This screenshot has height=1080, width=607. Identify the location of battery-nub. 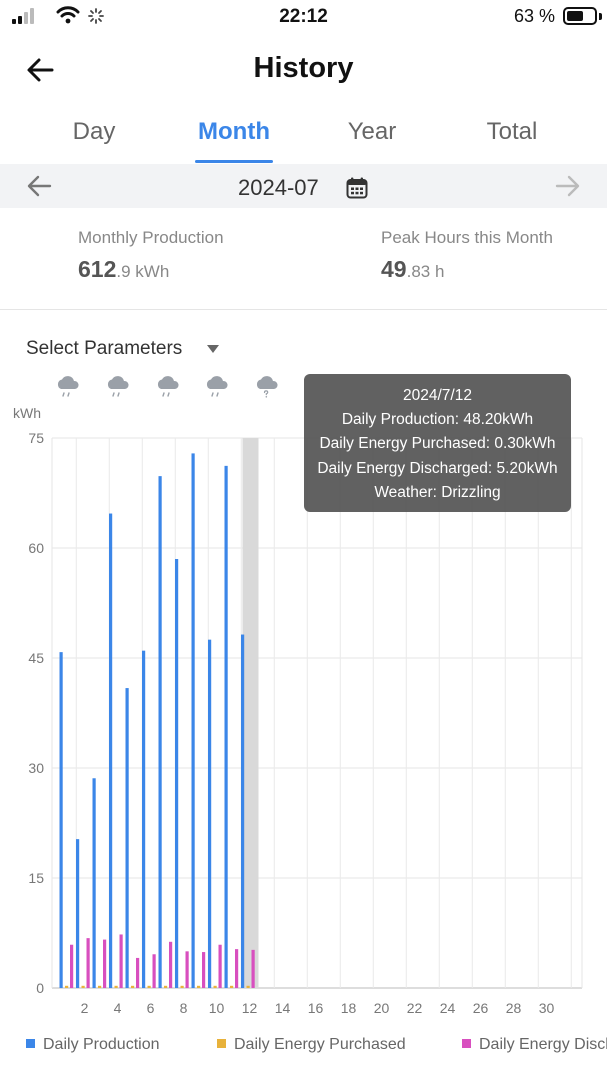
(600, 16).